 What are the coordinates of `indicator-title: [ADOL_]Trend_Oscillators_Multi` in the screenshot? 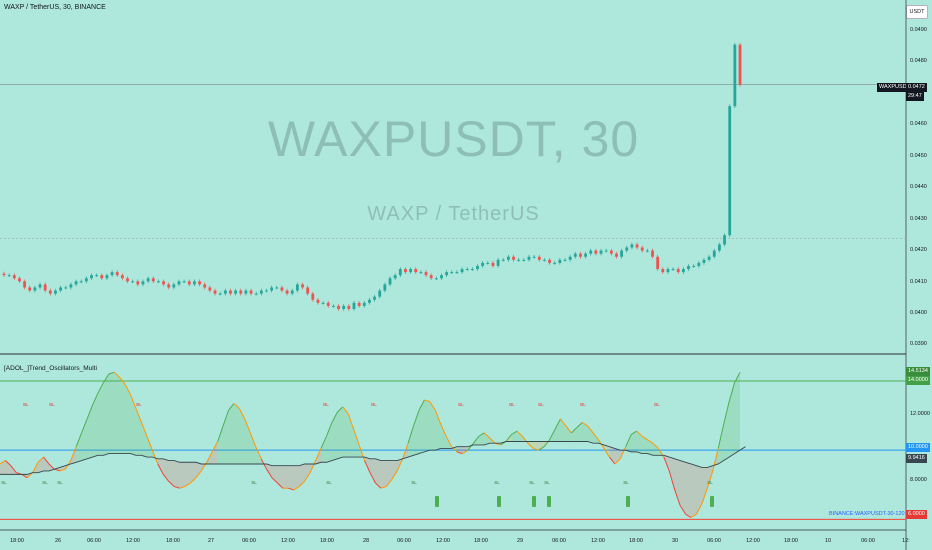 It's located at (50, 368).